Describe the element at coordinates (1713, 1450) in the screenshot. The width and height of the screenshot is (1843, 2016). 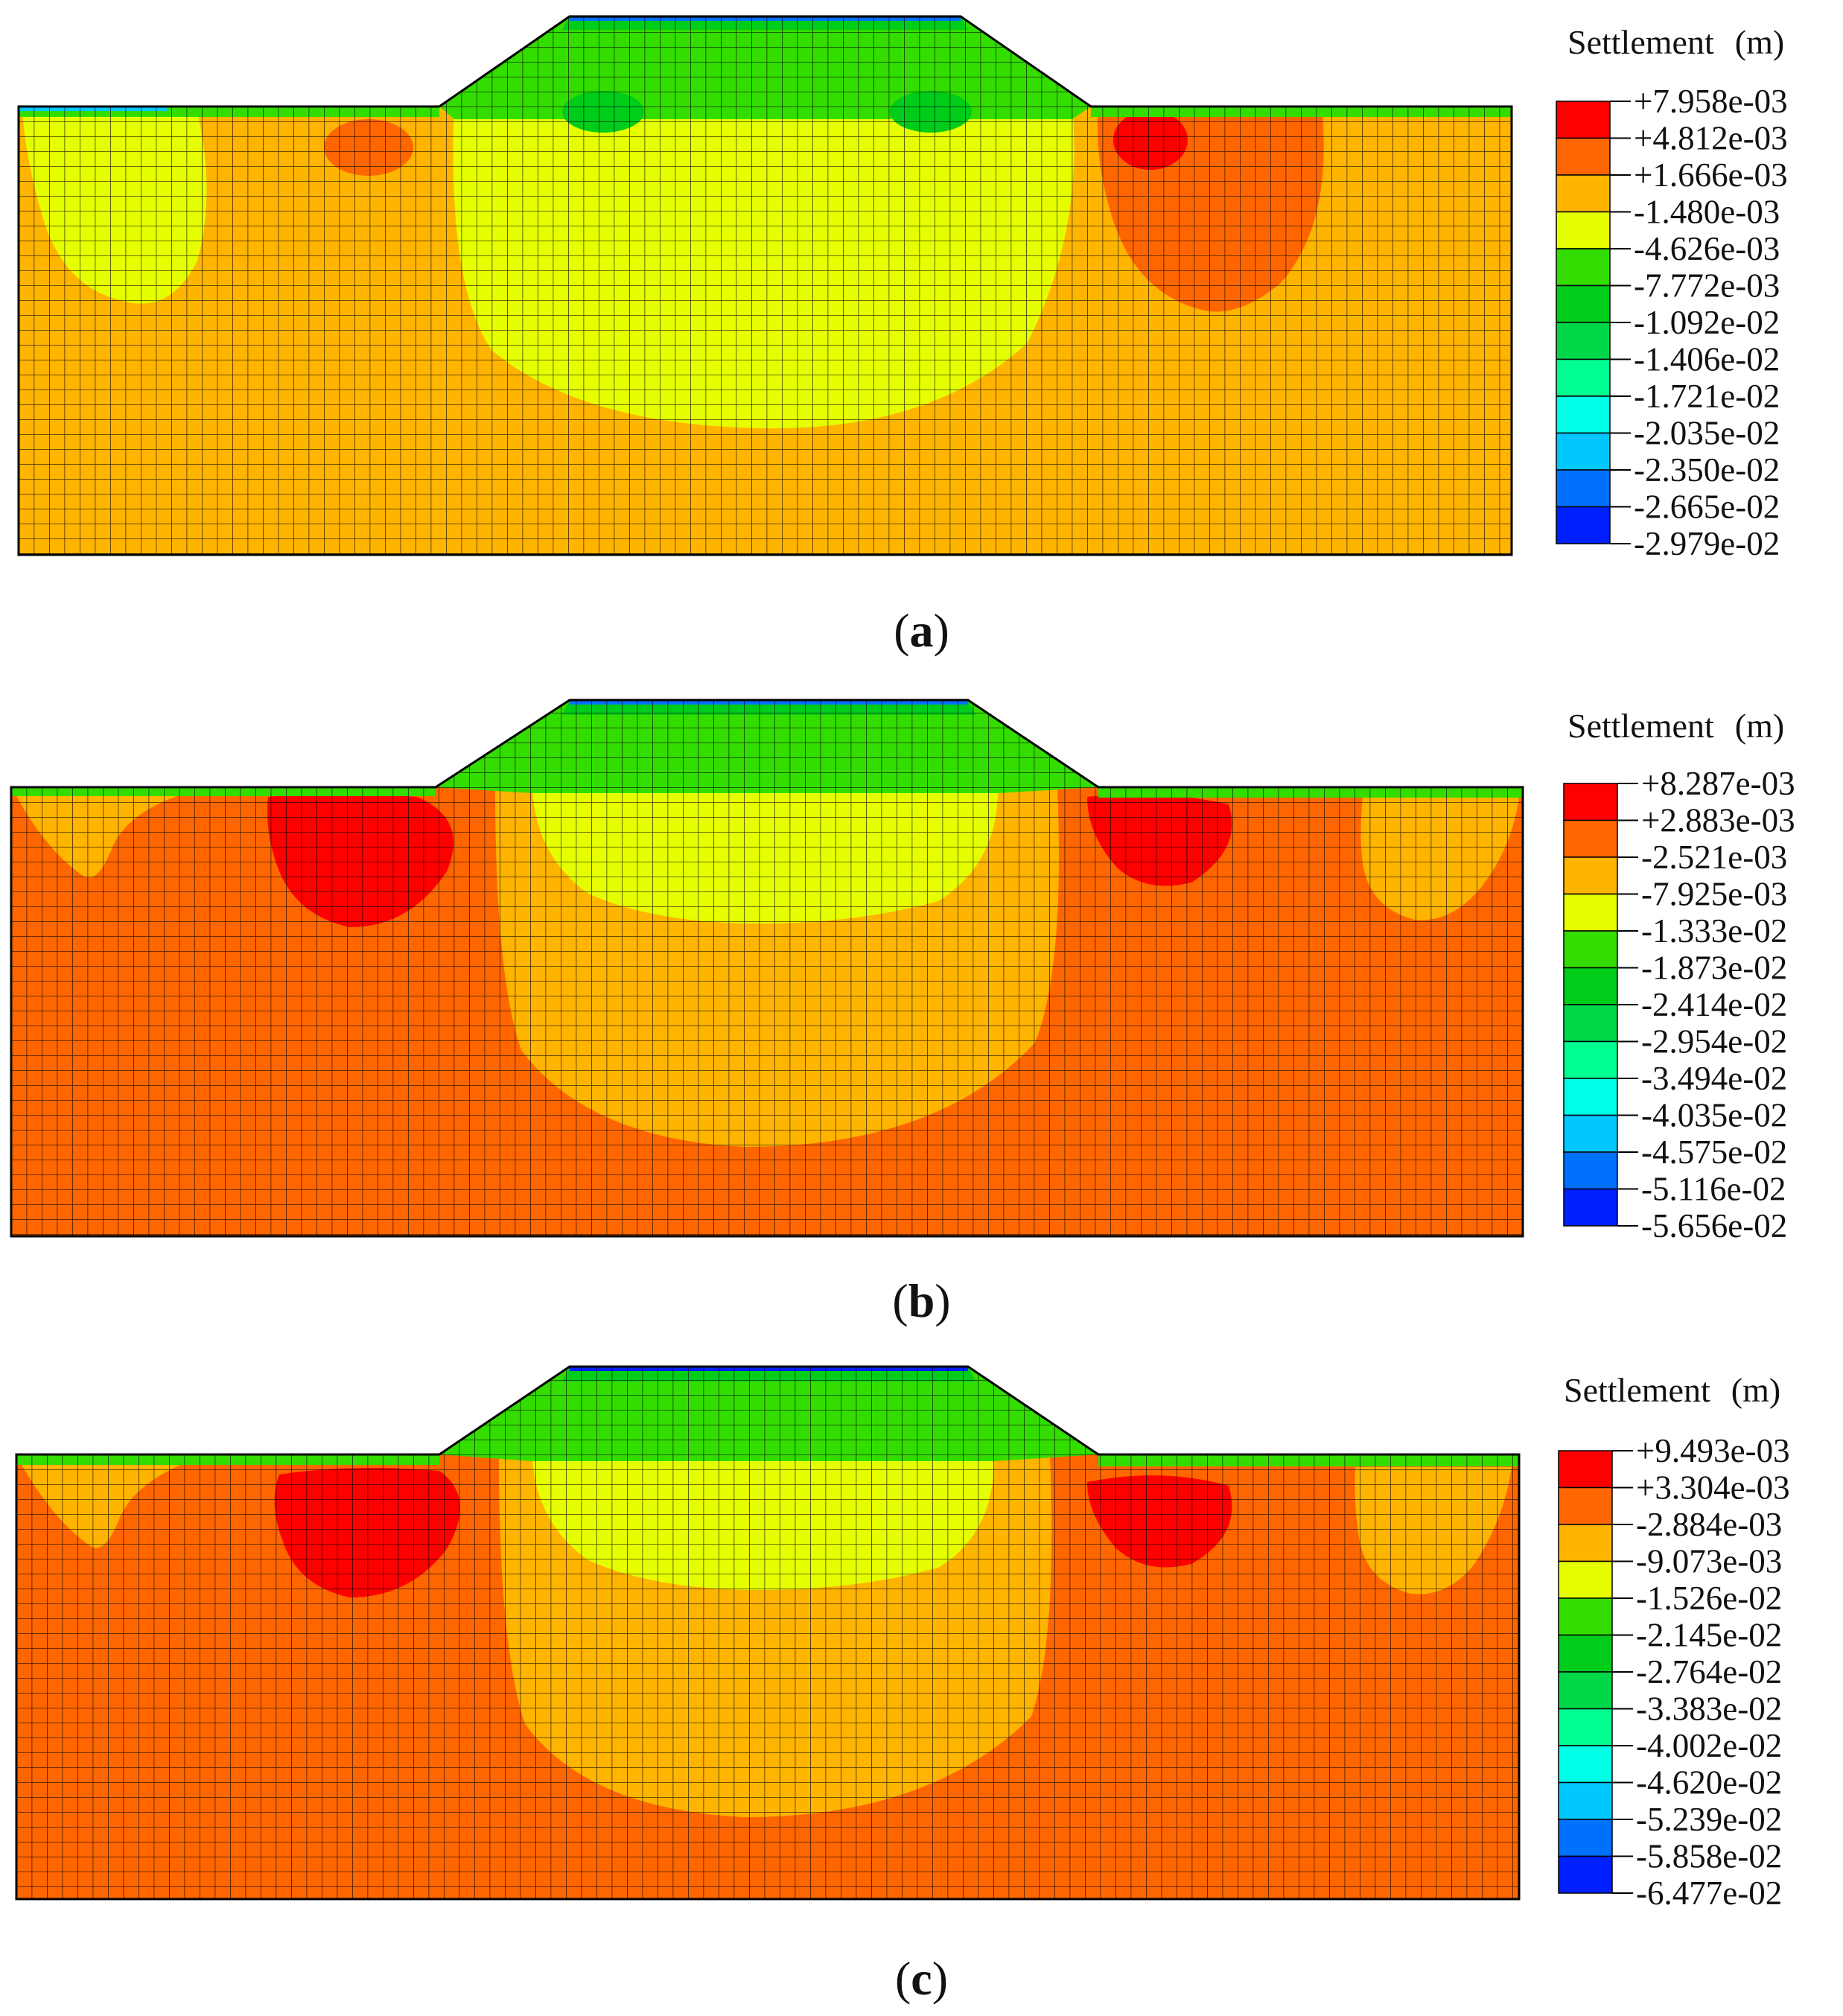
I see `legend-tick-label: +9.493e-03` at that location.